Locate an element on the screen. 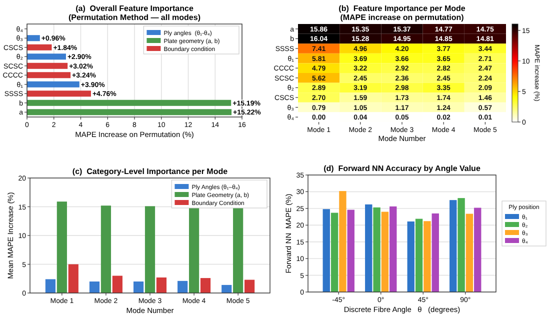 Image resolution: width=550 pixels, height=317 pixels. chart-title: (b) Feature Importance per Mode (MAPE increase on permutation) is located at coordinates (402, 13).